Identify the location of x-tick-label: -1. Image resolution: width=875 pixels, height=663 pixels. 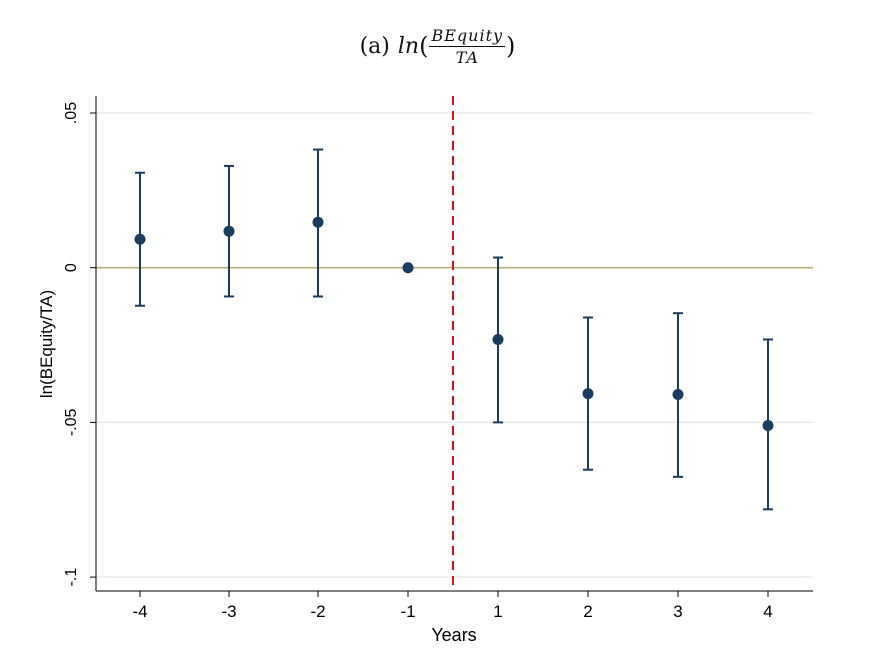
(407, 611).